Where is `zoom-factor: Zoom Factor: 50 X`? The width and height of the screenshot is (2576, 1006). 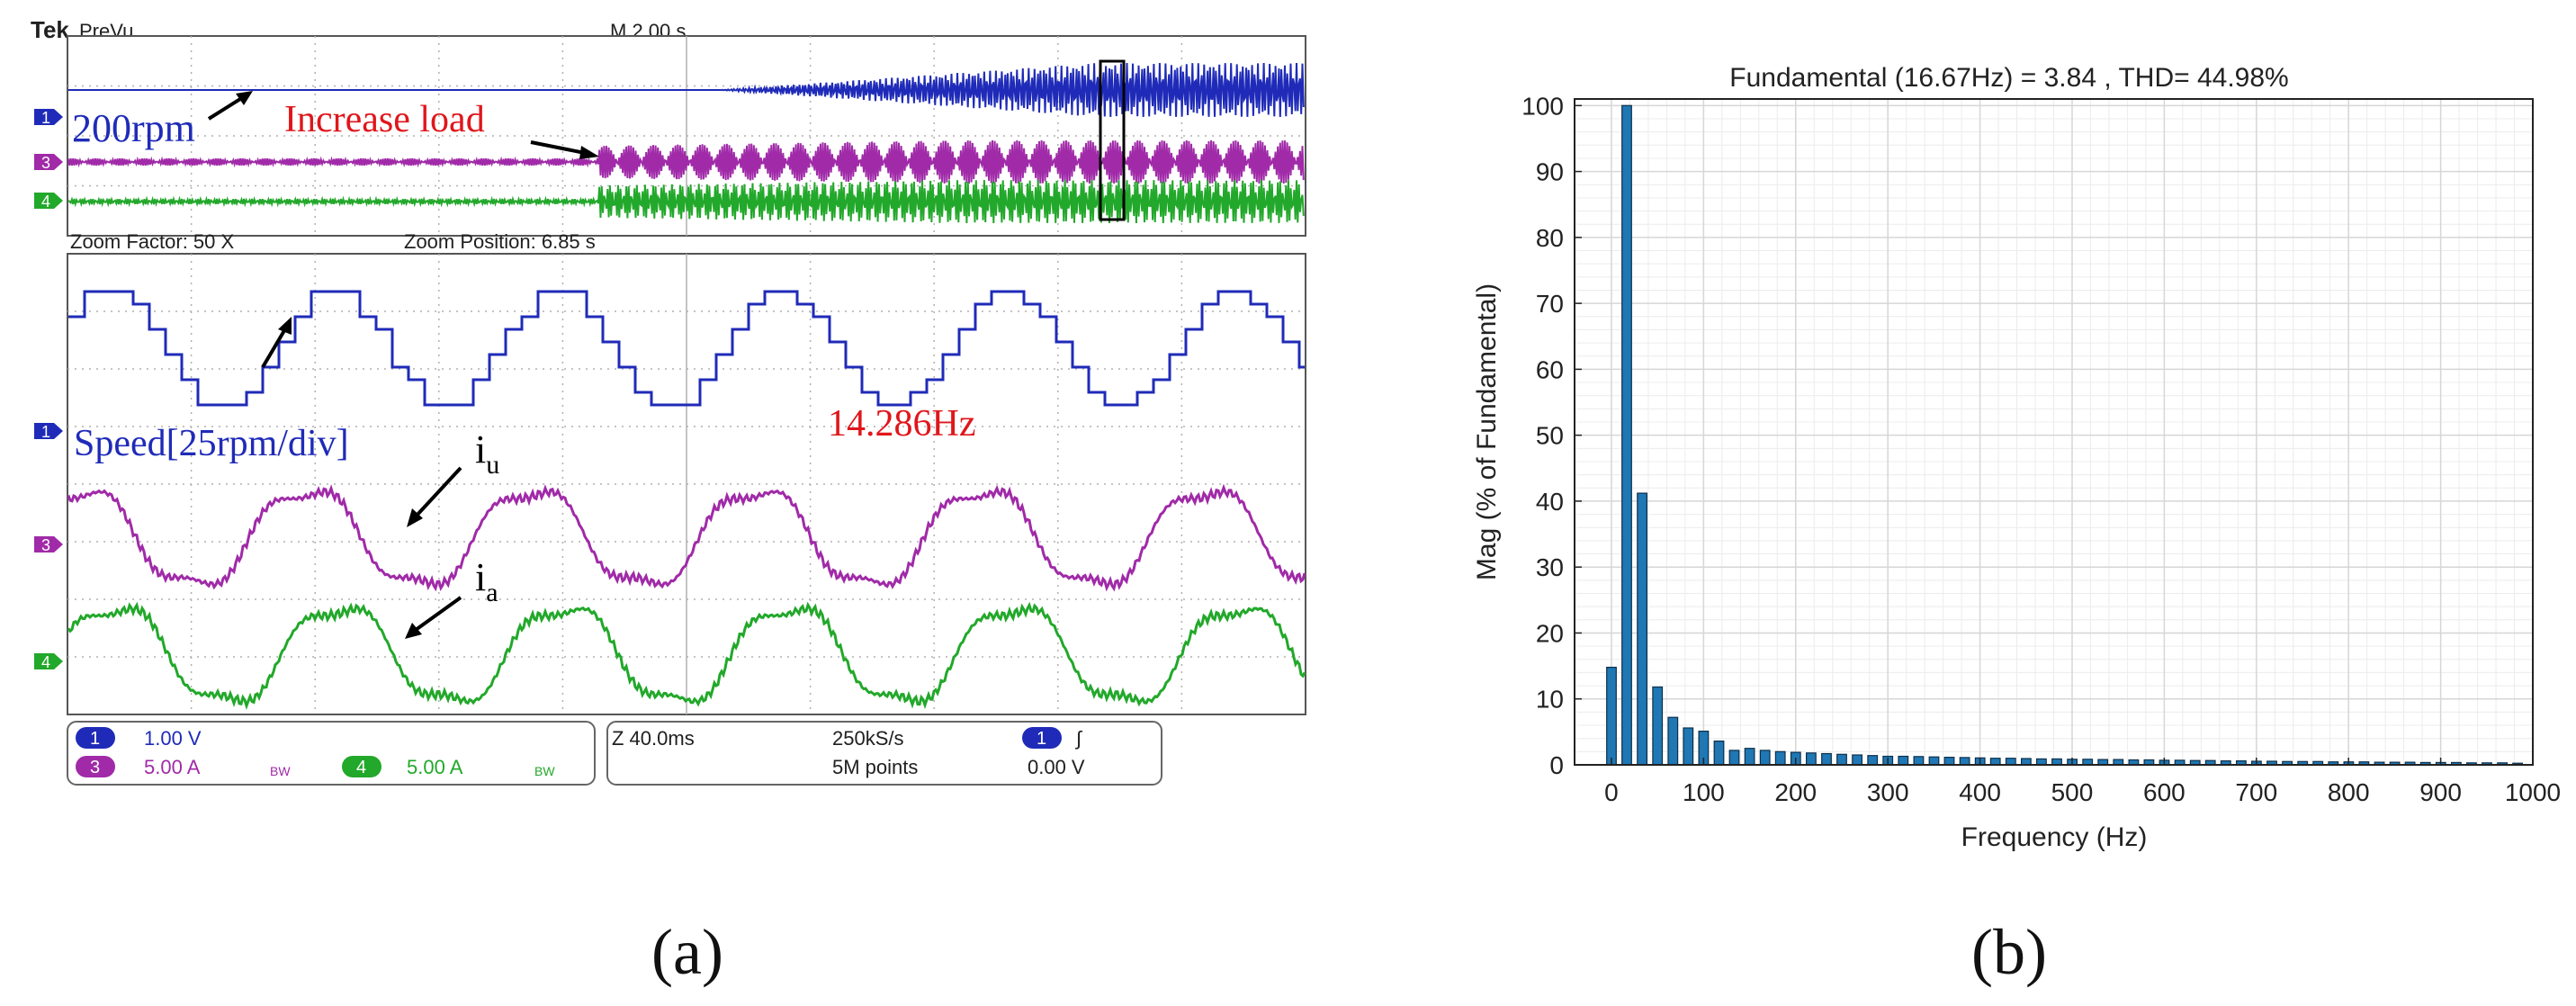 zoom-factor: Zoom Factor: 50 X is located at coordinates (153, 241).